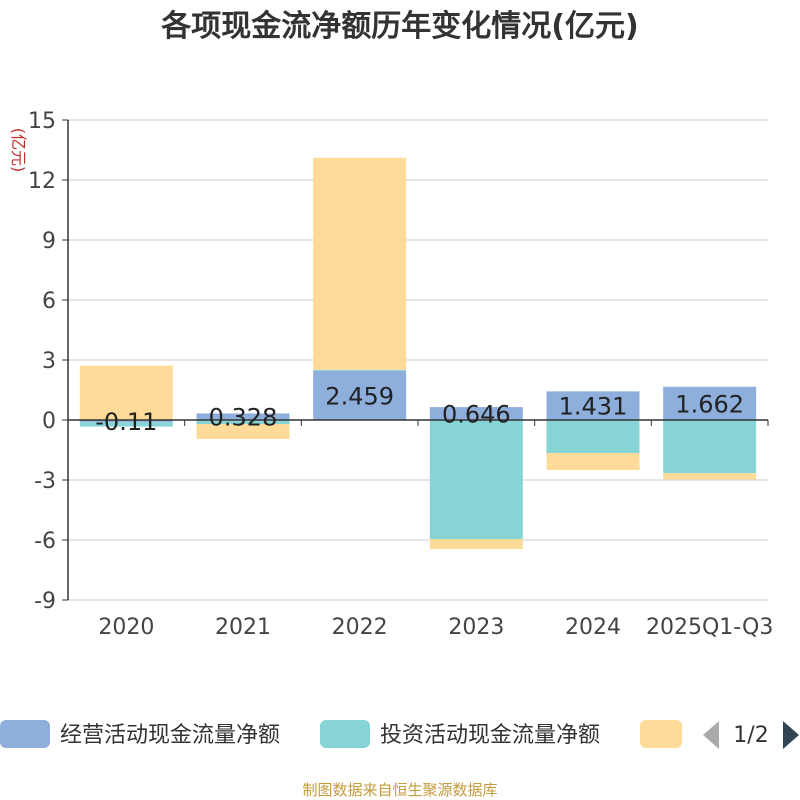  I want to click on legend-label-investing: 投资活动现金流量净额, so click(490, 735).